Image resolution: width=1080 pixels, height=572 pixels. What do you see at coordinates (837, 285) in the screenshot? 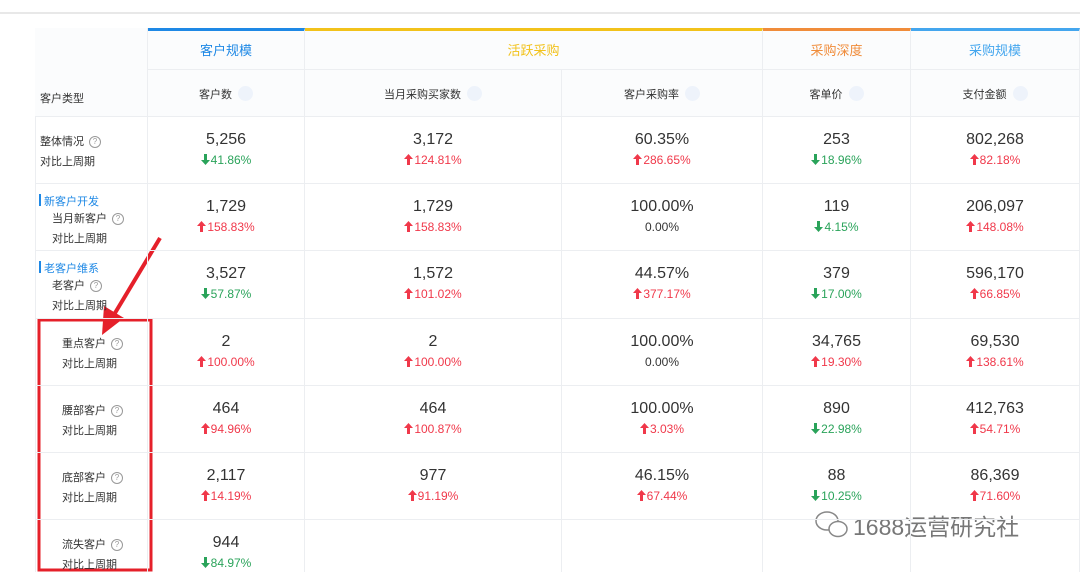
I see `data-cell: 379 17.00%` at bounding box center [837, 285].